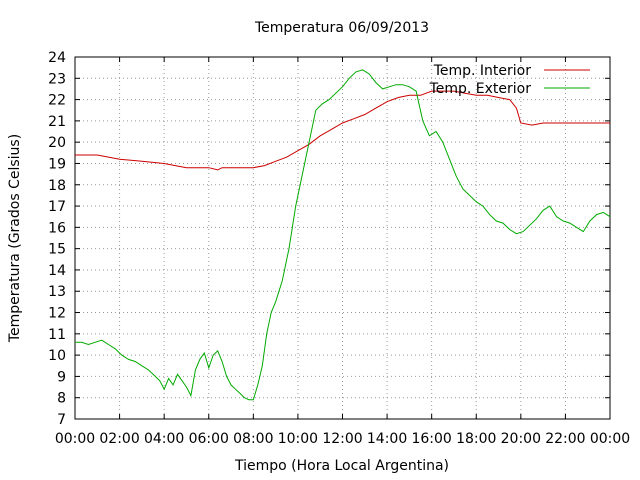  What do you see at coordinates (57, 143) in the screenshot?
I see `y-tick-label: 20` at bounding box center [57, 143].